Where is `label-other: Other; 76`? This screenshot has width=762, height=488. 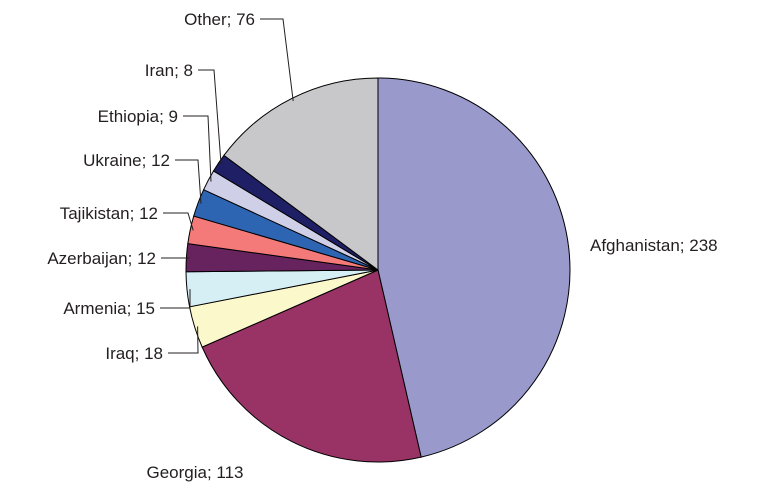
label-other: Other; 76 is located at coordinates (219, 19).